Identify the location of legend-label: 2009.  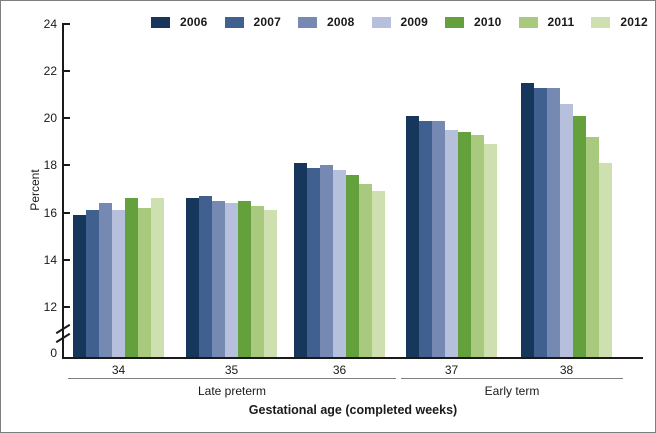
(414, 22).